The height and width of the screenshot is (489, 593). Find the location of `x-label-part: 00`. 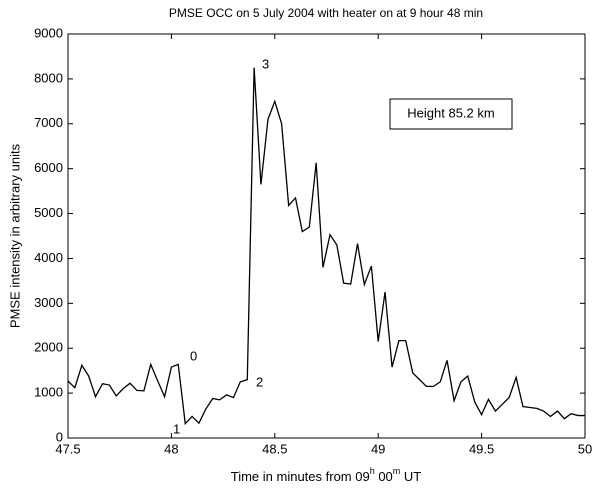

x-label-part: 00 is located at coordinates (384, 476).